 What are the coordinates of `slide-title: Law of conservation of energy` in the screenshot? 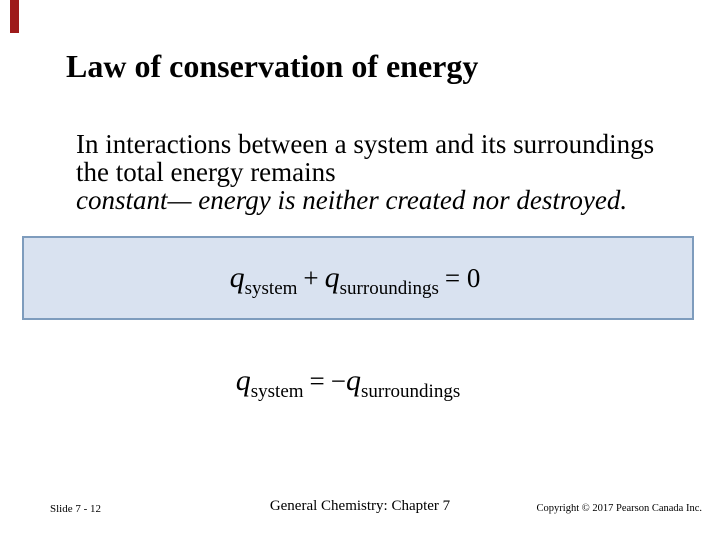 It's located at (272, 66).